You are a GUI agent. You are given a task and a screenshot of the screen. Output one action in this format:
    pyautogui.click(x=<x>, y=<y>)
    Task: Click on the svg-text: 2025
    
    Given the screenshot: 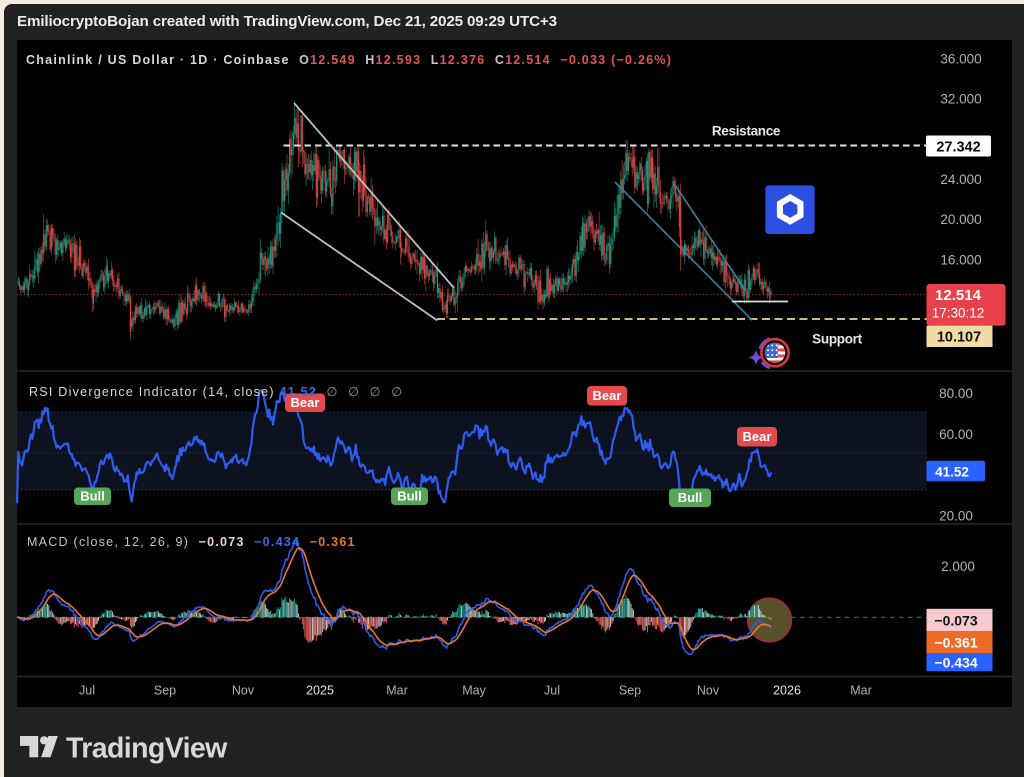 What is the action you would take?
    pyautogui.click(x=320, y=691)
    